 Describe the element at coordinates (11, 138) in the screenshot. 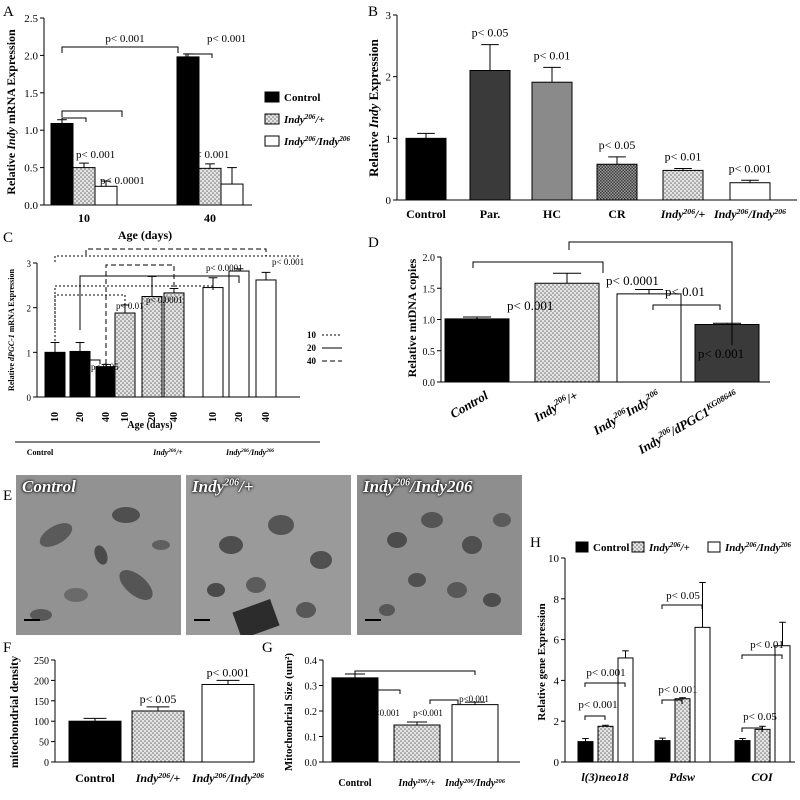

I see `y-axis-label-part: Indy` at that location.